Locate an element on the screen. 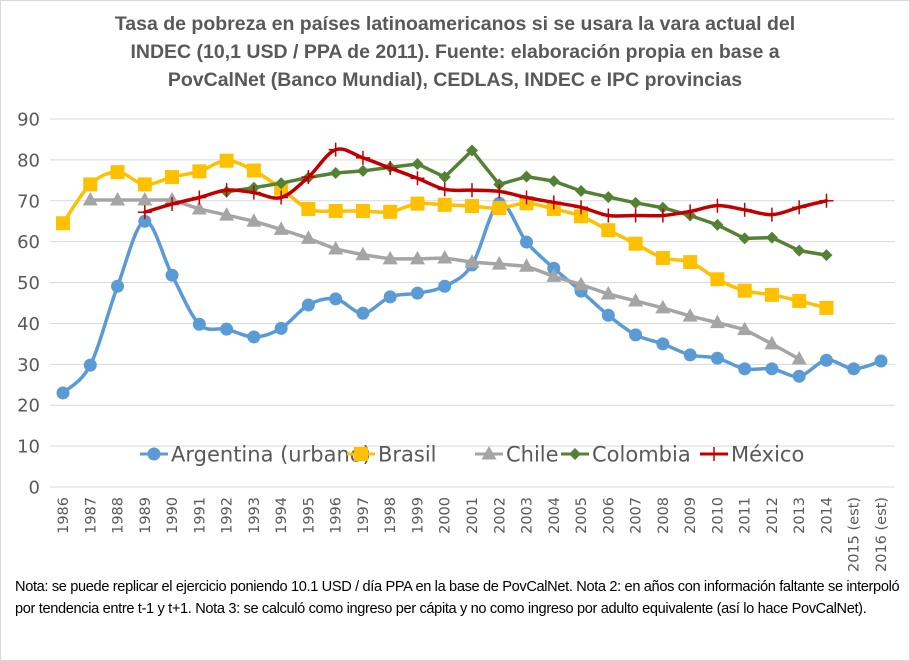 This screenshot has height=661, width=910. legend-item: Argentina (urbano) is located at coordinates (255, 455).